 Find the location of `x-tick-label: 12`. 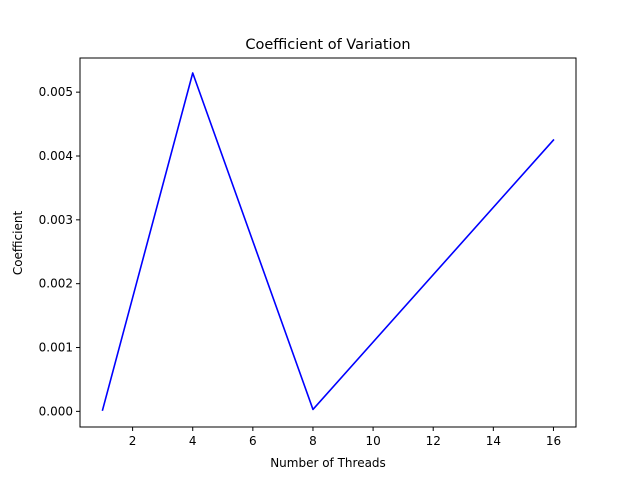

x-tick-label: 12 is located at coordinates (433, 441).